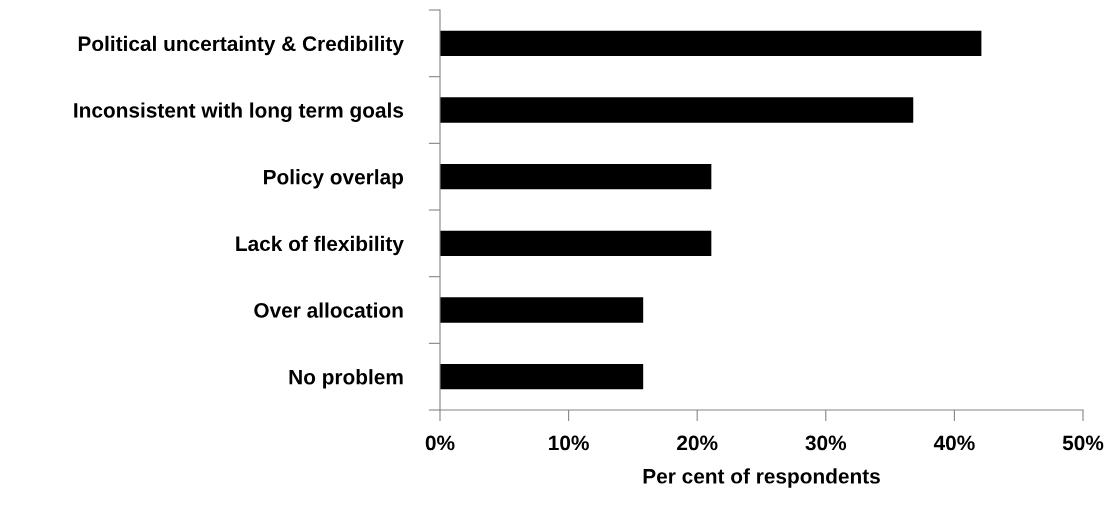 The image size is (1115, 506). Describe the element at coordinates (334, 179) in the screenshot. I see `y-tick-label: Policy overlap` at that location.